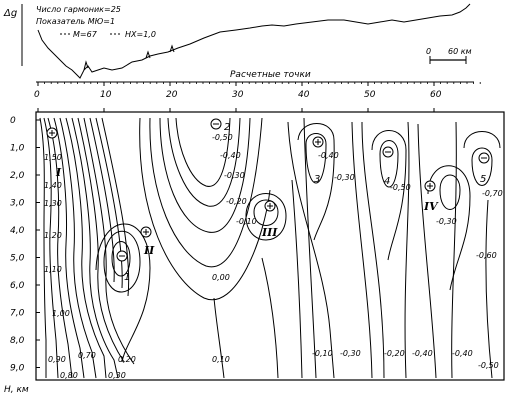  What do you see at coordinates (78, 9) in the screenshot?
I see `legend-harmonics: Число гармоник=25` at bounding box center [78, 9].